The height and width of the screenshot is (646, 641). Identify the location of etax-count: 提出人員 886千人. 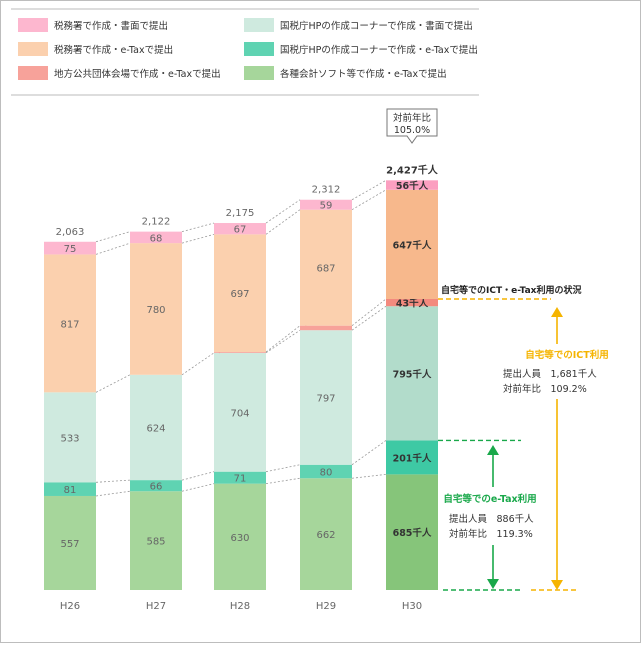
(491, 519).